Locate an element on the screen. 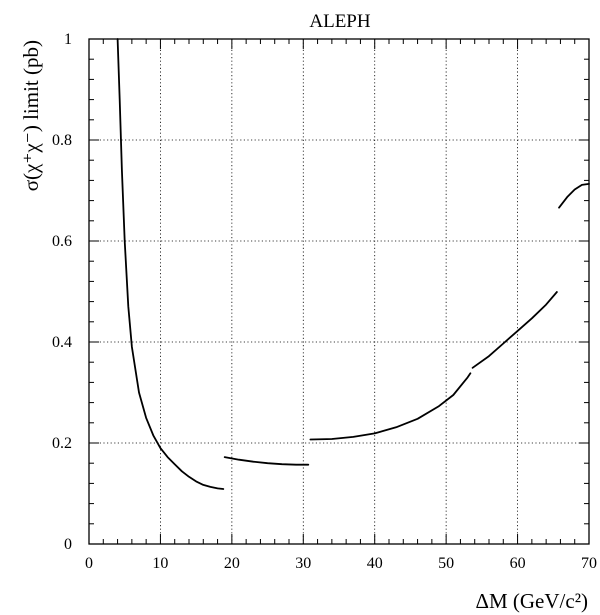 The image size is (600, 615). x-tick-label: 70 is located at coordinates (589, 563).